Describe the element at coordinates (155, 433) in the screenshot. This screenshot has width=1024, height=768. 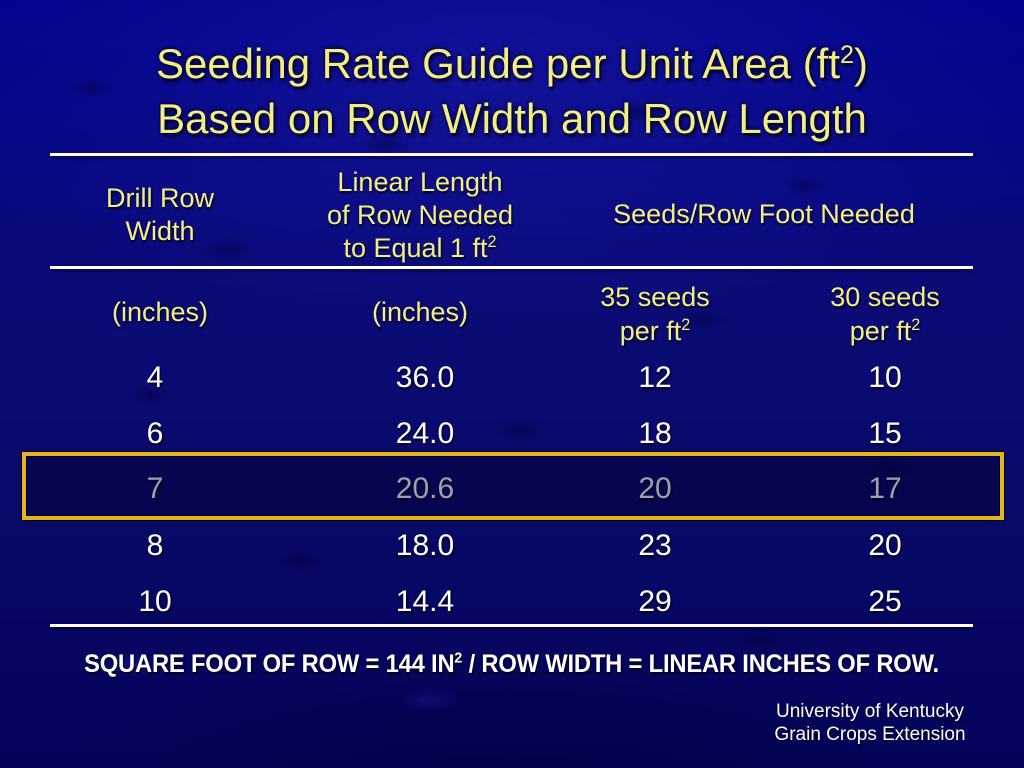
I see `cell-drill-row-width: 6` at that location.